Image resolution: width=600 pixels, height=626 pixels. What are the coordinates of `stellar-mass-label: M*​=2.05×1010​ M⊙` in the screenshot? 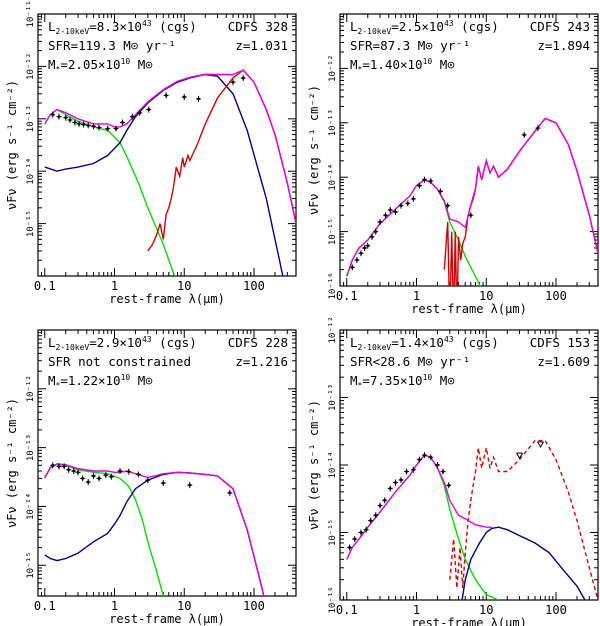 It's located at (100, 65).